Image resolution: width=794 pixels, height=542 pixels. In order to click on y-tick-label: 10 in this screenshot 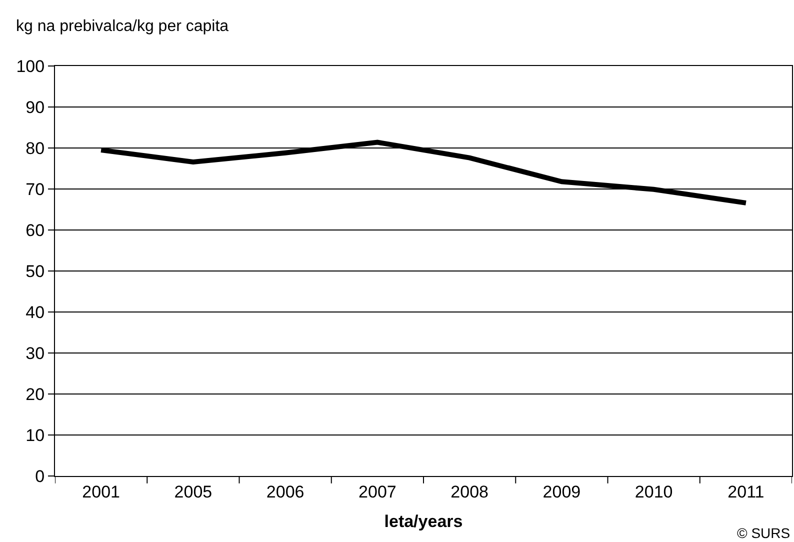, I will do `click(35, 435)`.